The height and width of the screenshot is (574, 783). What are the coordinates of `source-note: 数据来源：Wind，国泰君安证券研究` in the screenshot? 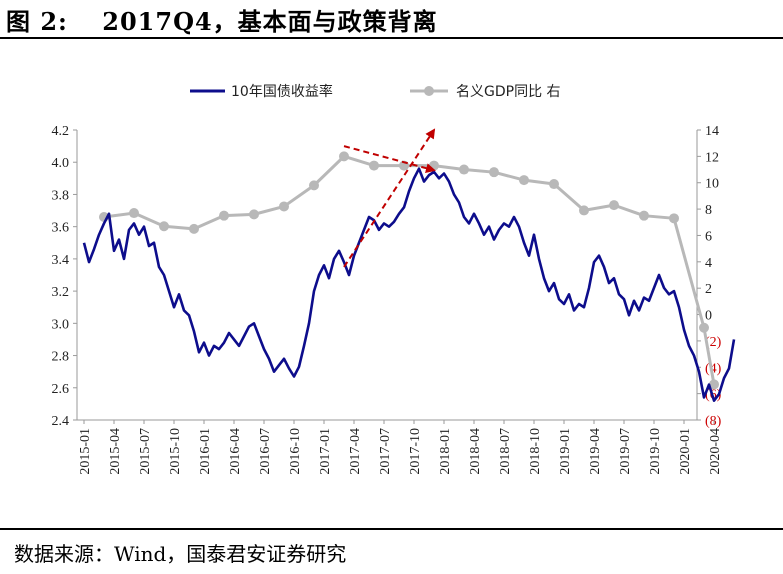 It's located at (180, 554).